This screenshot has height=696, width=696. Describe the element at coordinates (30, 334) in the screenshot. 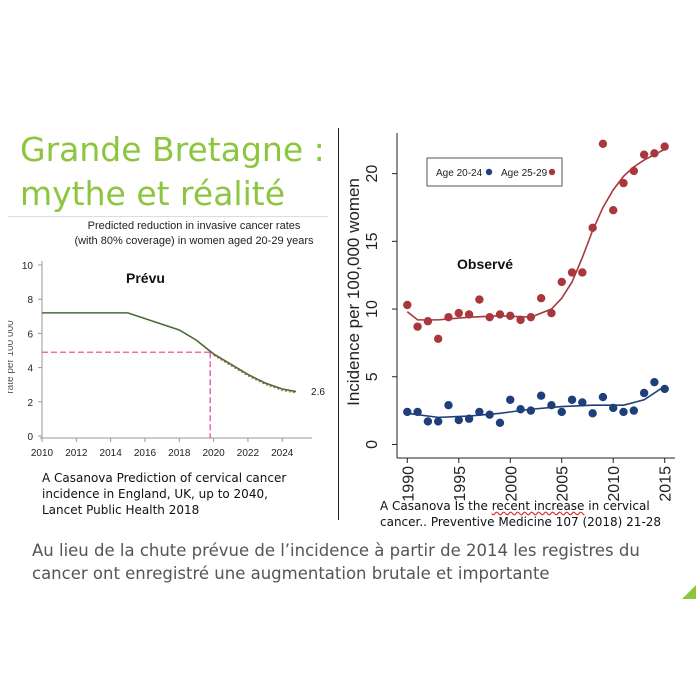

I see `predicted-y-tick-label: 6` at that location.